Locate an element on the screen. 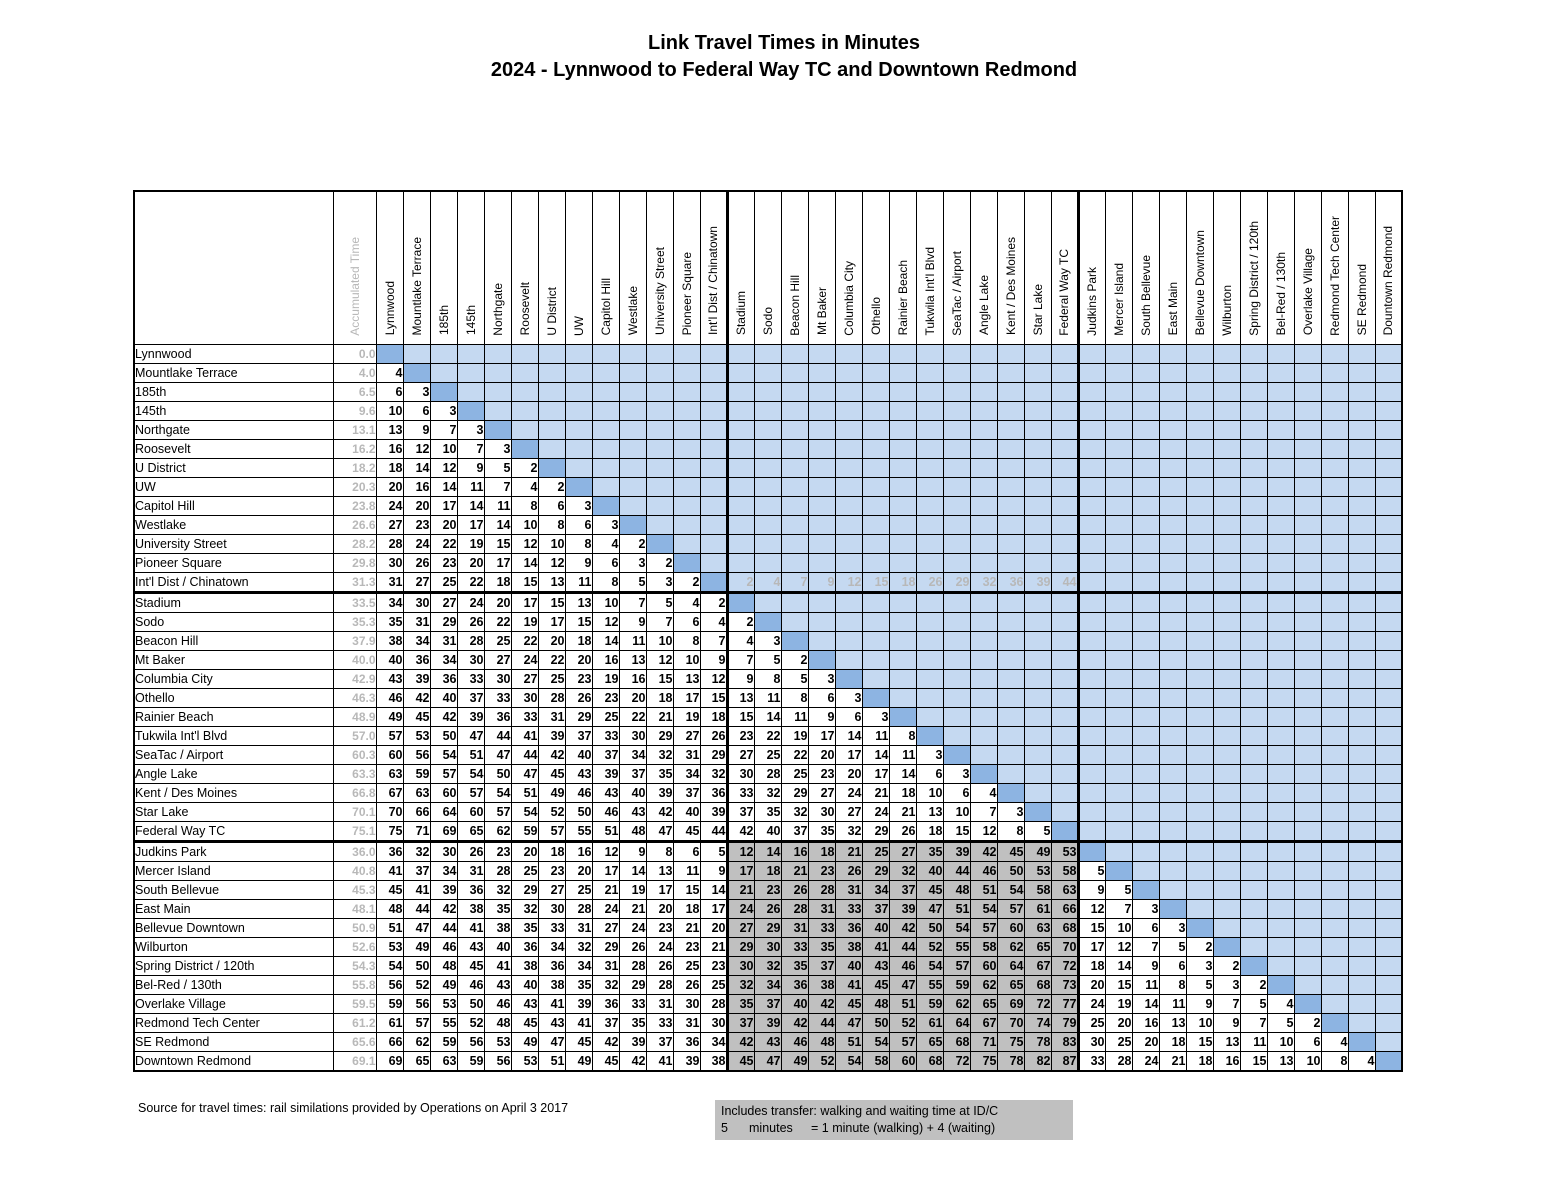 The width and height of the screenshot is (1568, 1196). transfer-travel-time-cell: 26 is located at coordinates (767, 908).